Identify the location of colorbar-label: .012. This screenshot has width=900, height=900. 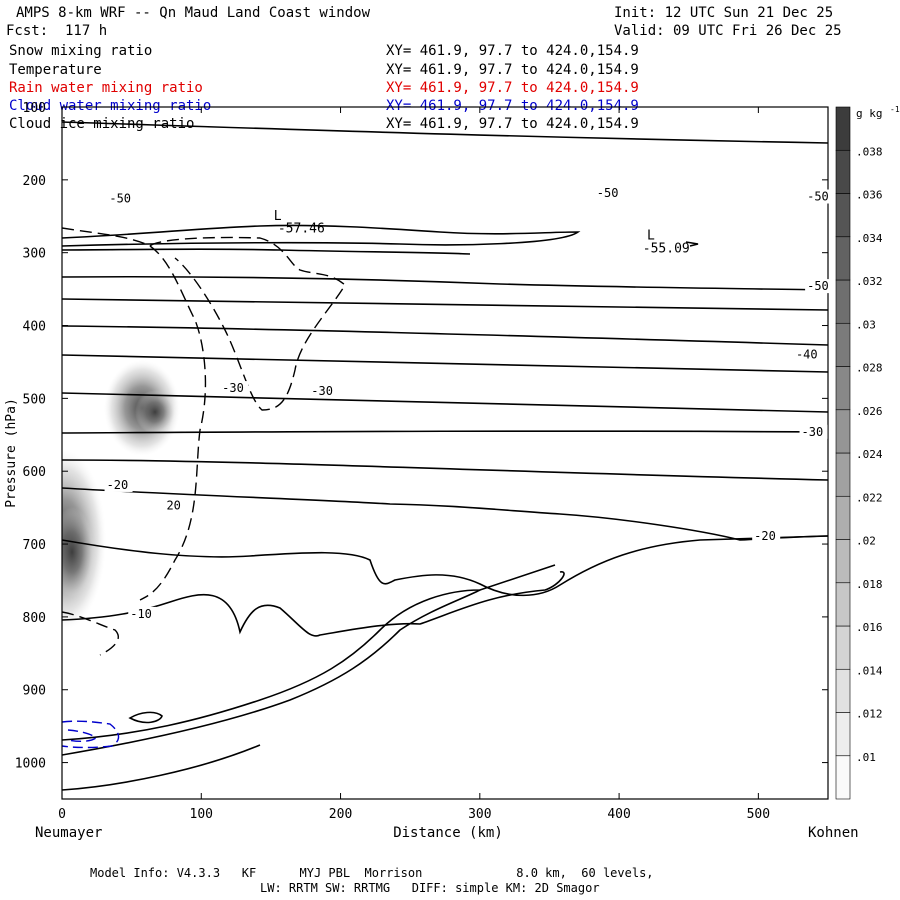
(869, 714).